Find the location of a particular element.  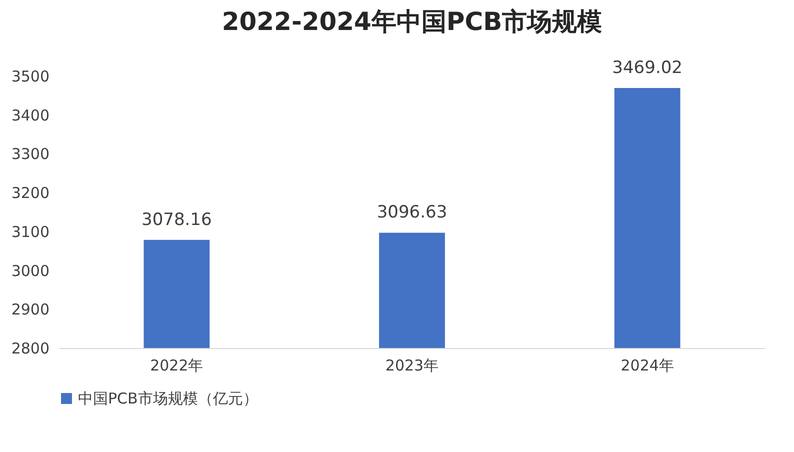

y-tick-label: 2800 is located at coordinates (30, 349).